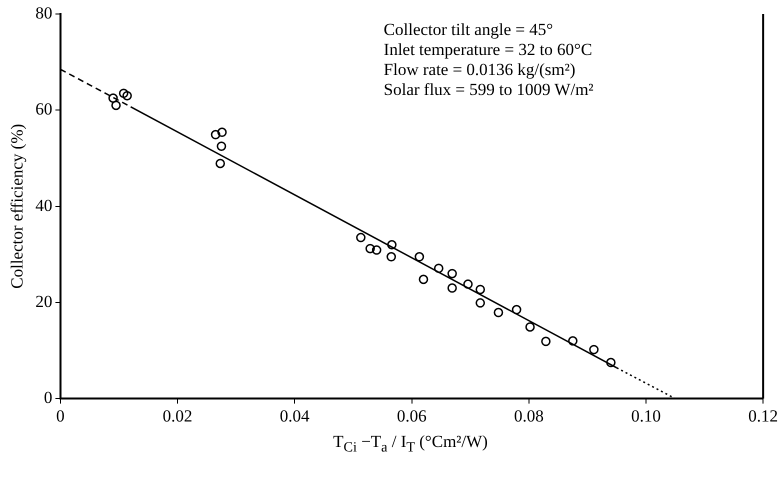 Image resolution: width=781 pixels, height=484 pixels. What do you see at coordinates (469, 29) in the screenshot?
I see `annotation: Collector tilt angle = 45°` at bounding box center [469, 29].